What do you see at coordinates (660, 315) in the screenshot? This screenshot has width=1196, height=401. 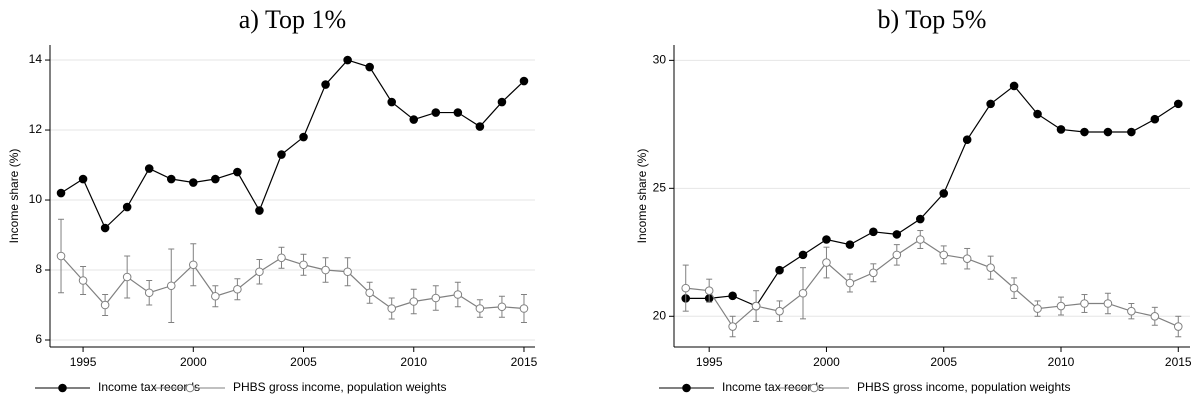 I see `y-tick-label: 20` at bounding box center [660, 315].